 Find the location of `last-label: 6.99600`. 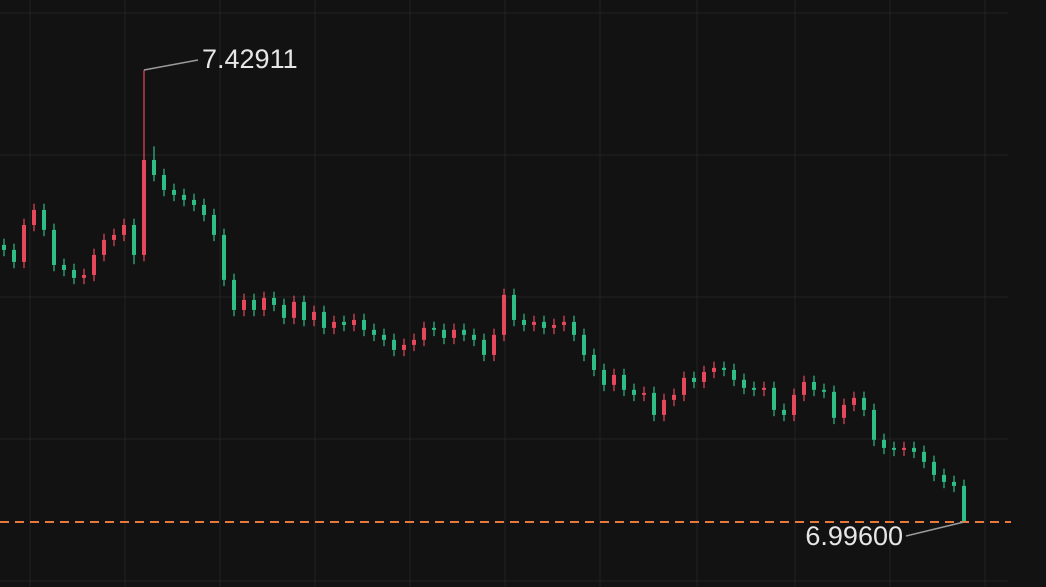

last-label: 6.99600 is located at coordinates (854, 536).